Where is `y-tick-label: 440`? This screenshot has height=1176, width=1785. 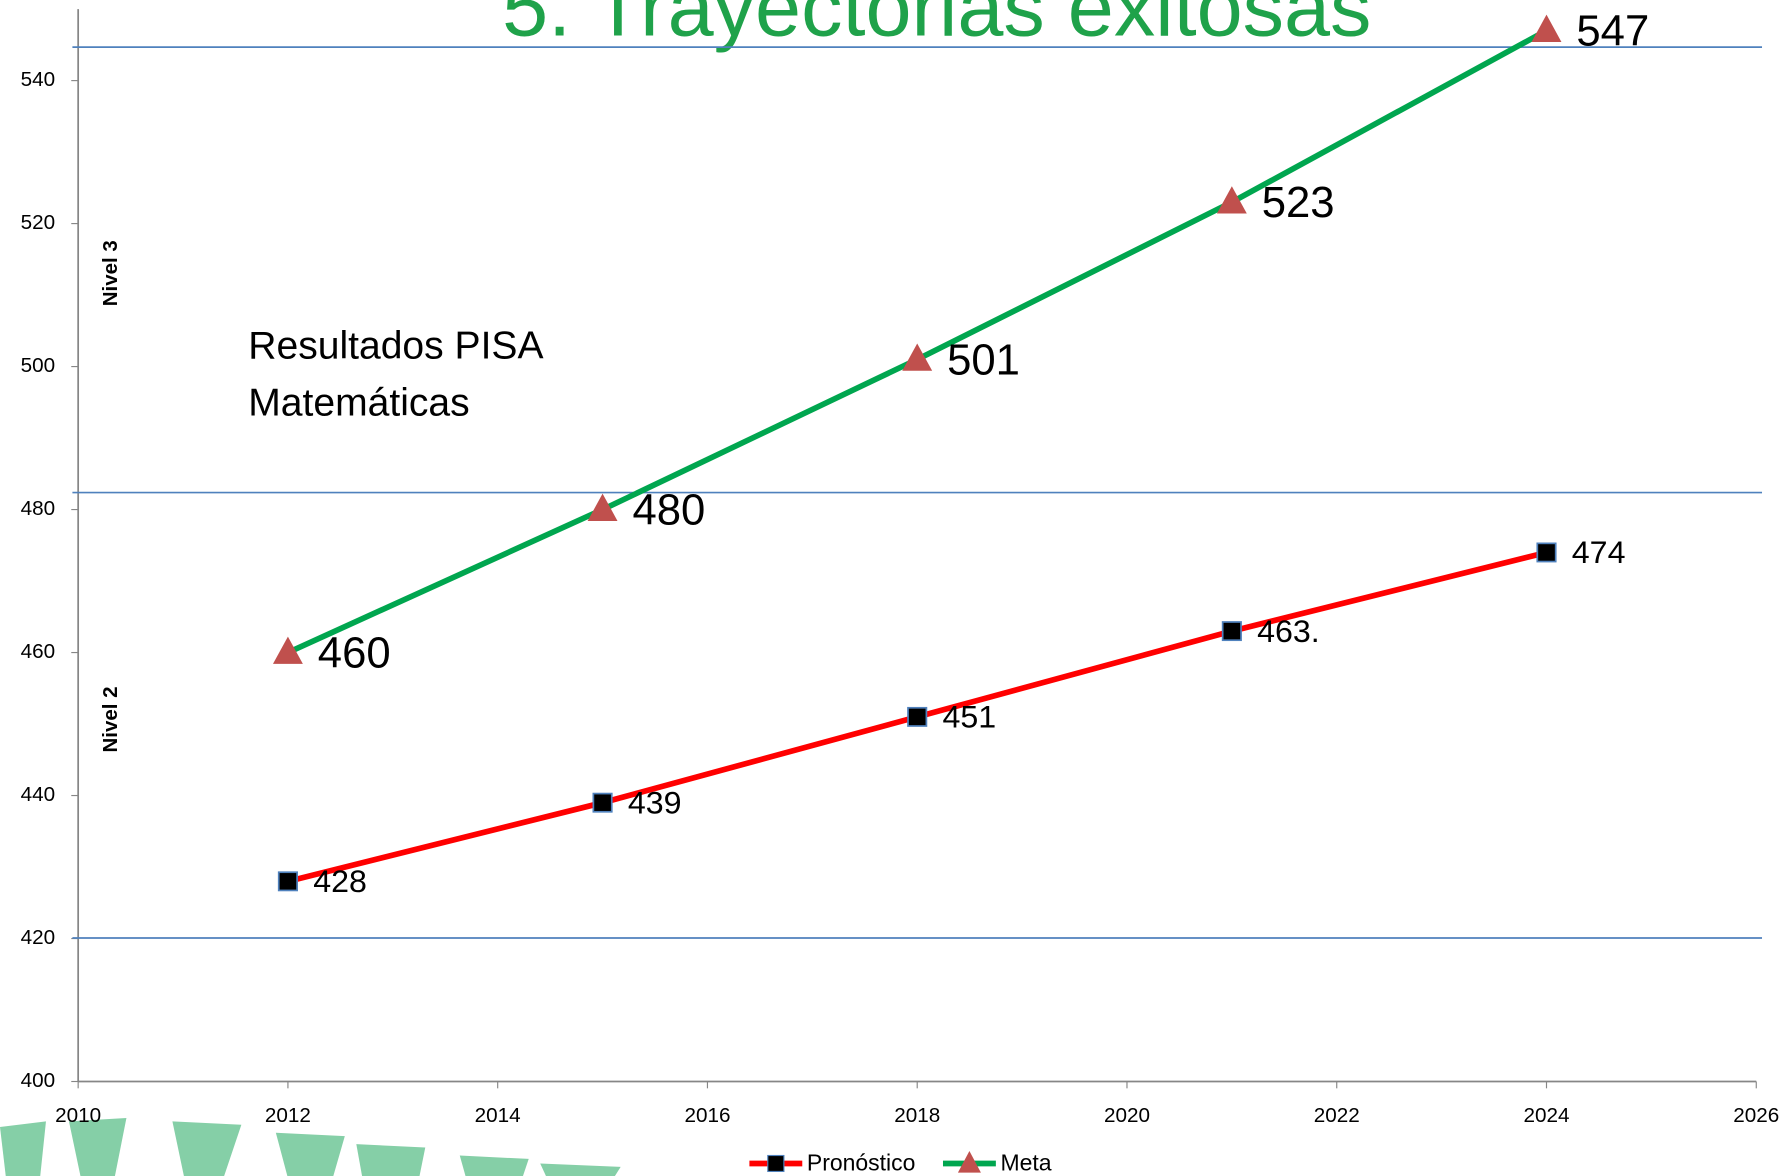 y-tick-label: 440 is located at coordinates (38, 794).